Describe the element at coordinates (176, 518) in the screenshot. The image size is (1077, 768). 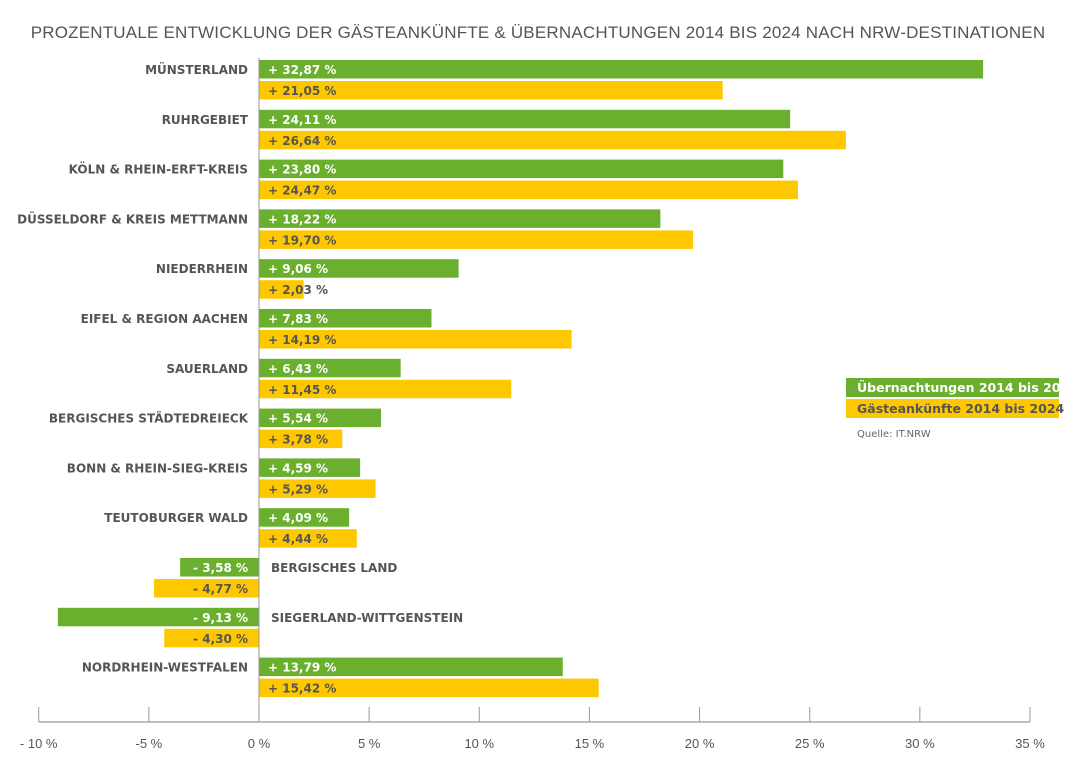
I see `category-label: TEUTOBURGER WALD` at that location.